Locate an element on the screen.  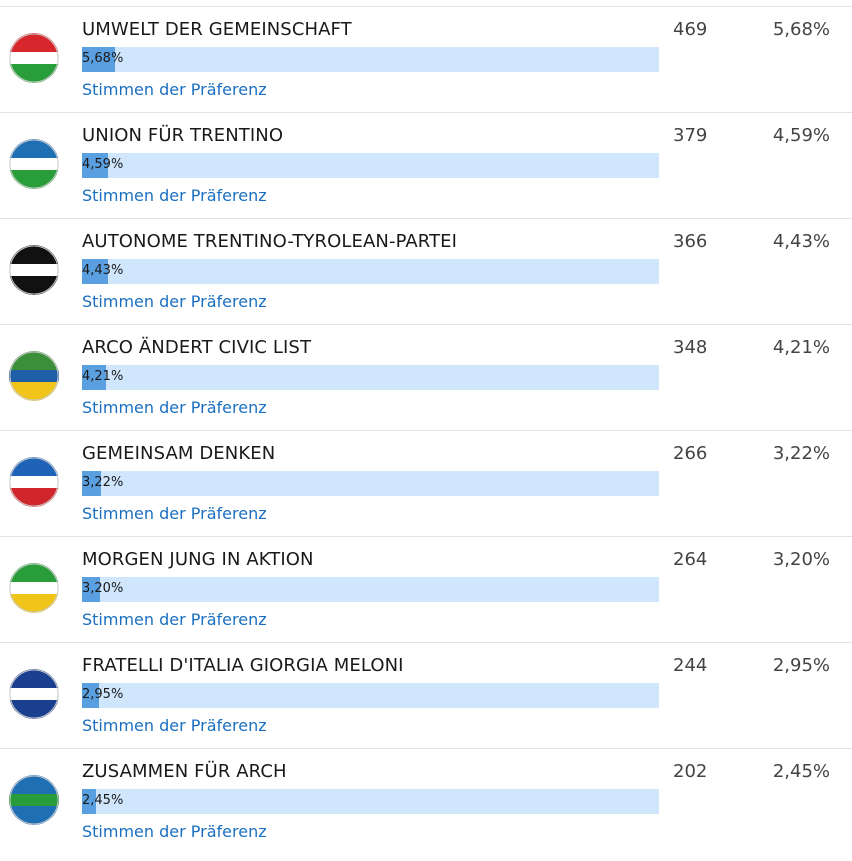
party-name: UNION FÜR TRENTINO is located at coordinates (183, 135).